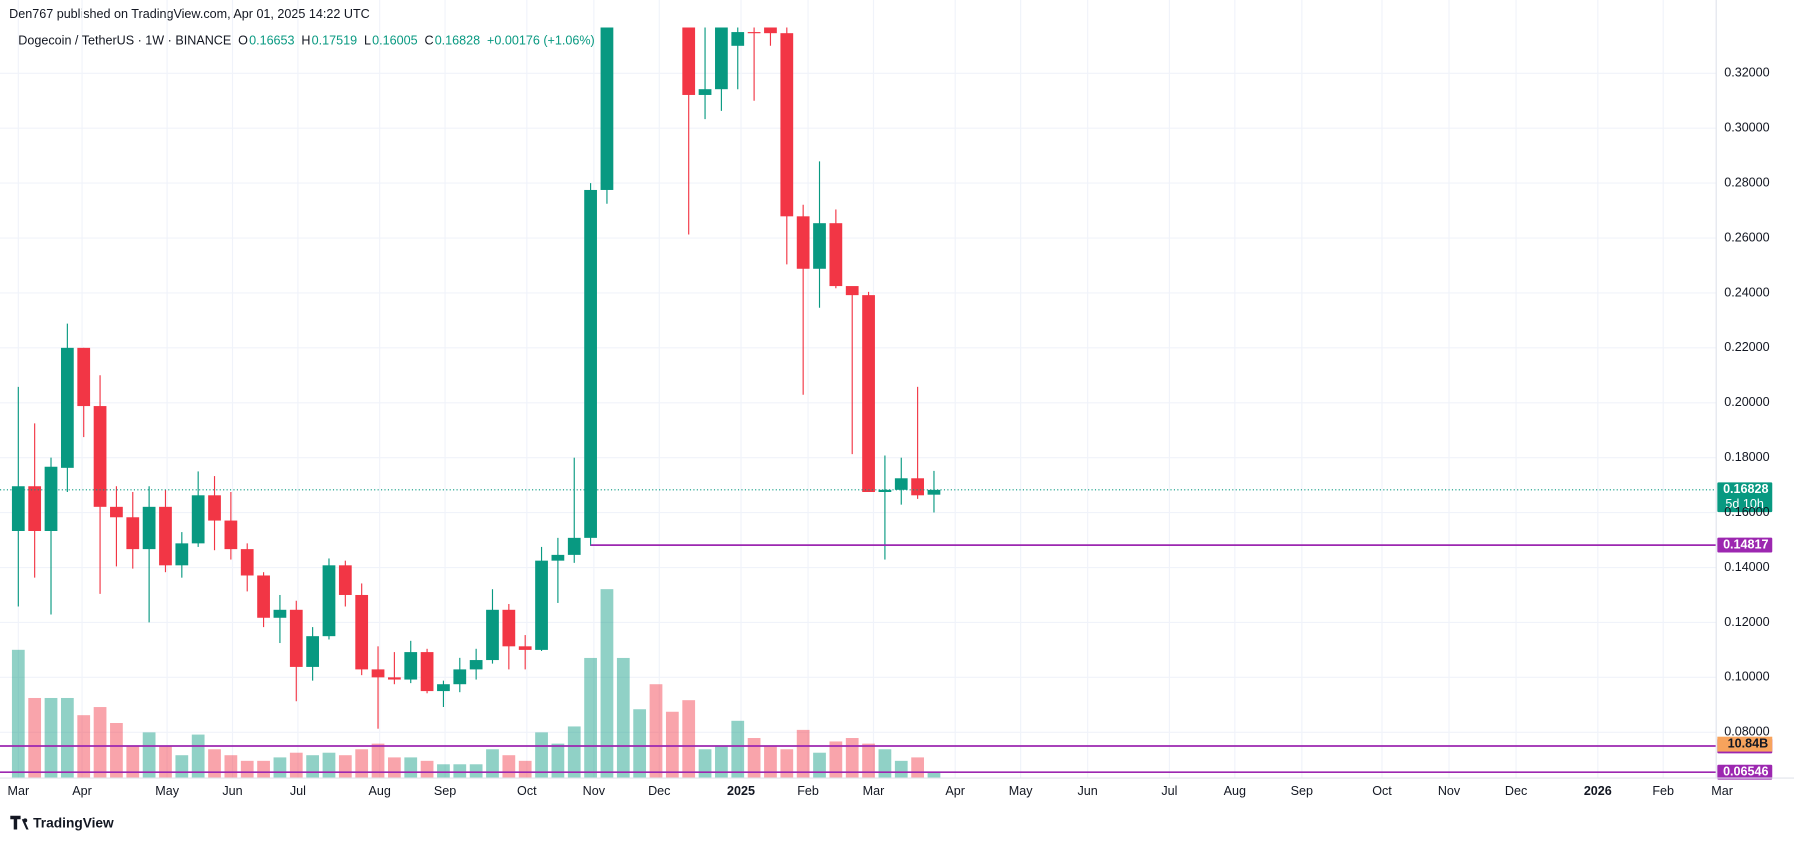 The image size is (1794, 841). Describe the element at coordinates (808, 791) in the screenshot. I see `x-tick-label: Feb` at that location.